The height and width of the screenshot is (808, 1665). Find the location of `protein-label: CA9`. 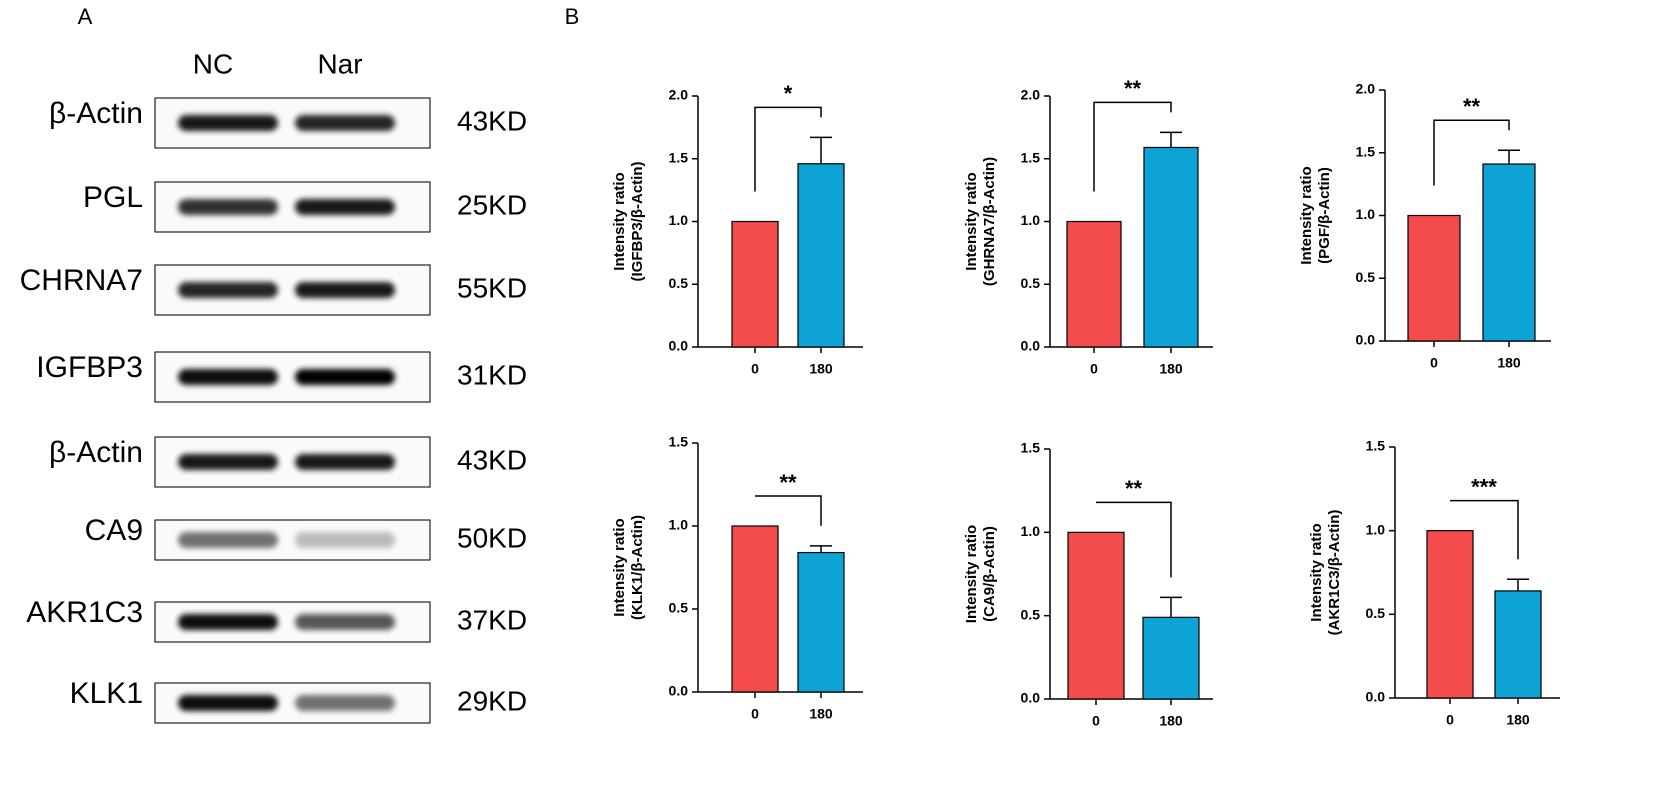

protein-label: CA9 is located at coordinates (114, 530).